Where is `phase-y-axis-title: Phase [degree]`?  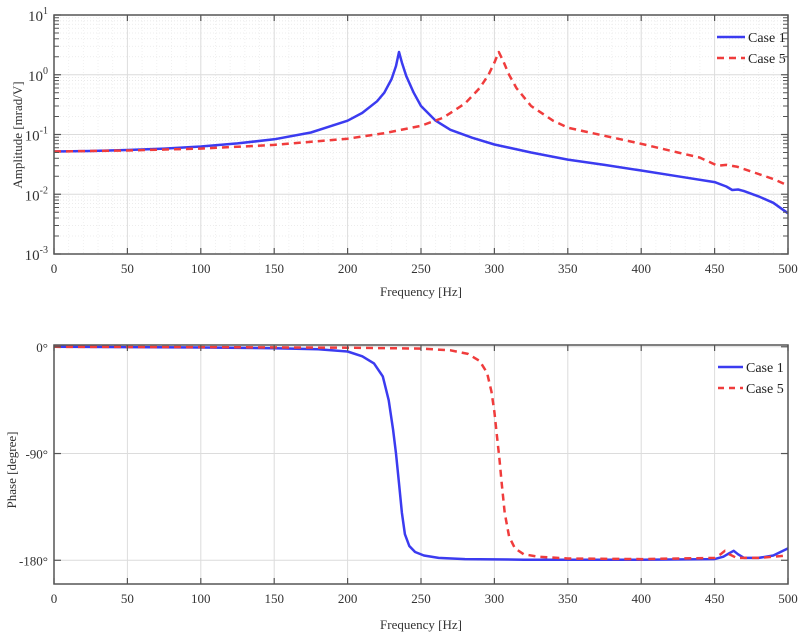 phase-y-axis-title: Phase [degree] is located at coordinates (11, 470).